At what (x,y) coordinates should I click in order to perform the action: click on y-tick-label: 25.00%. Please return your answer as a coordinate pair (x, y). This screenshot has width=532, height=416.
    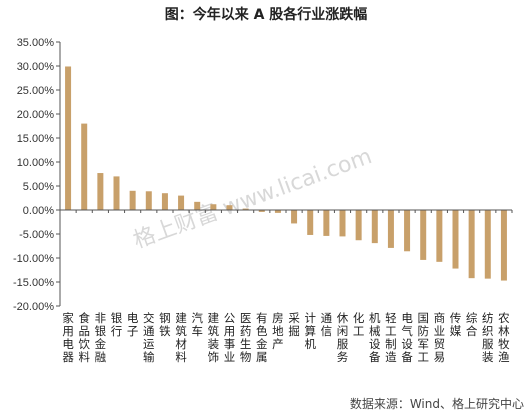
    Looking at the image, I should click on (36, 91).